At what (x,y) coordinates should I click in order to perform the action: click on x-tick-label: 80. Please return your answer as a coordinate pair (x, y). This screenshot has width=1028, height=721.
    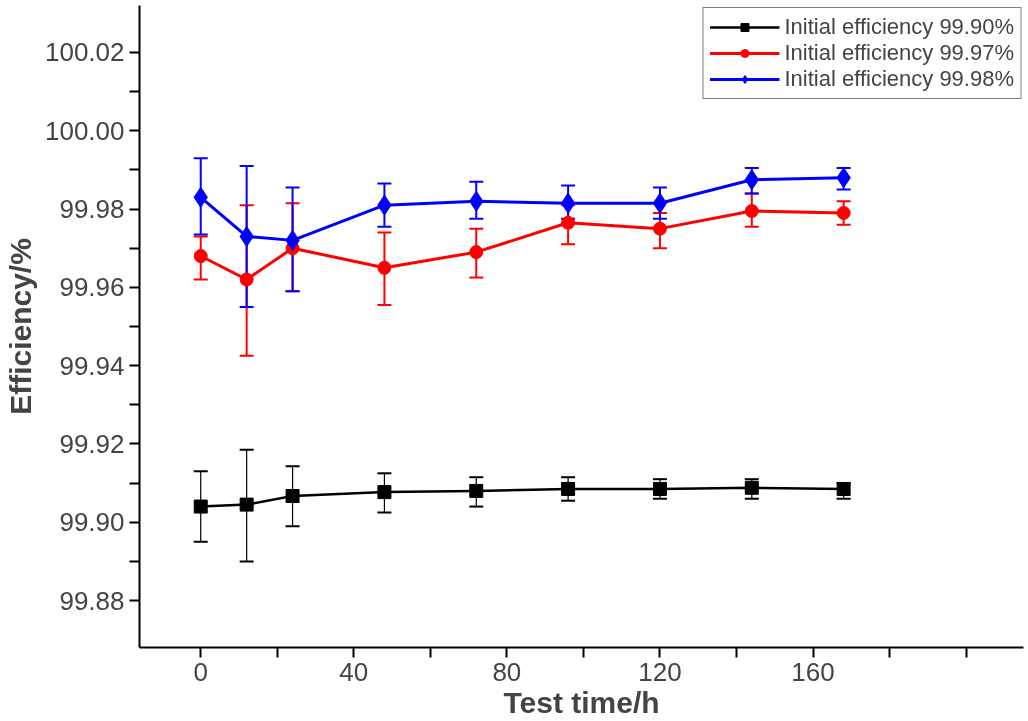
    Looking at the image, I should click on (507, 671).